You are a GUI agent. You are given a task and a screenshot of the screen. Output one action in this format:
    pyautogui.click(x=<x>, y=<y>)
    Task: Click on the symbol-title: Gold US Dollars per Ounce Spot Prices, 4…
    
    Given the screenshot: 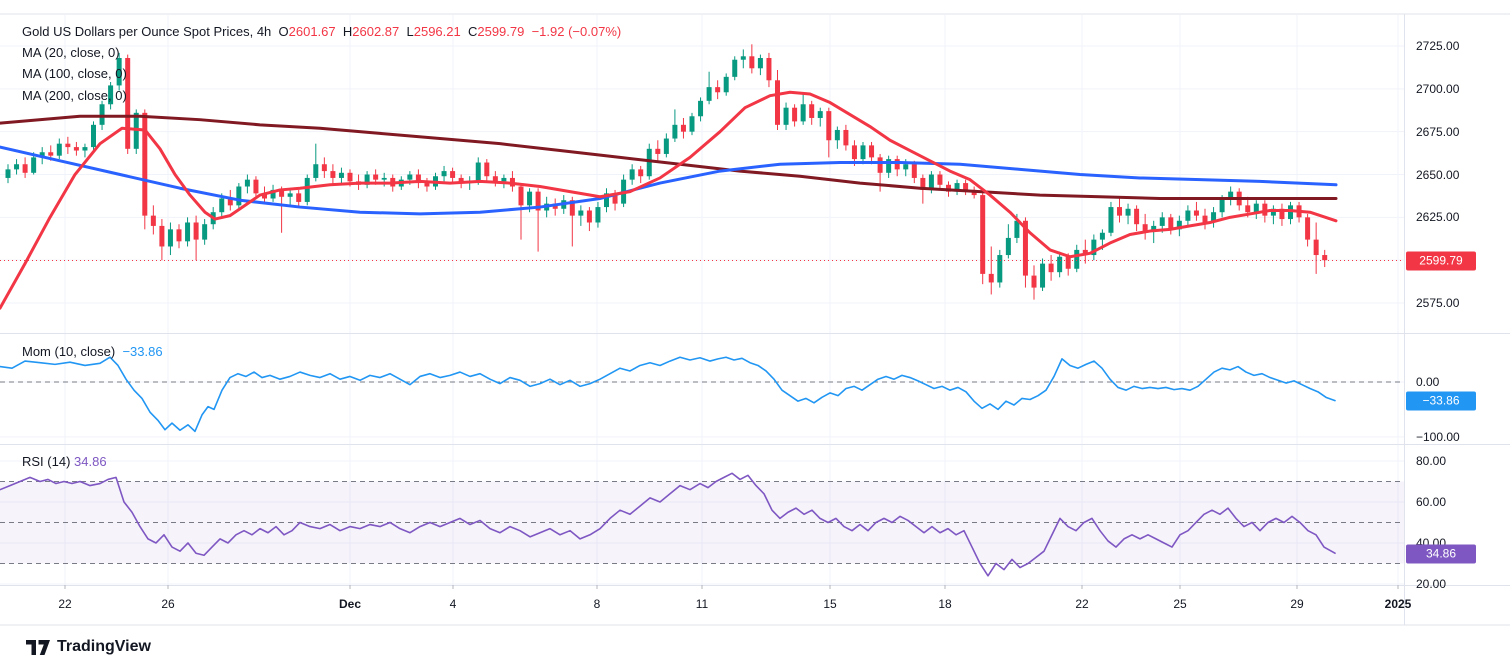 What is the action you would take?
    pyautogui.click(x=147, y=31)
    